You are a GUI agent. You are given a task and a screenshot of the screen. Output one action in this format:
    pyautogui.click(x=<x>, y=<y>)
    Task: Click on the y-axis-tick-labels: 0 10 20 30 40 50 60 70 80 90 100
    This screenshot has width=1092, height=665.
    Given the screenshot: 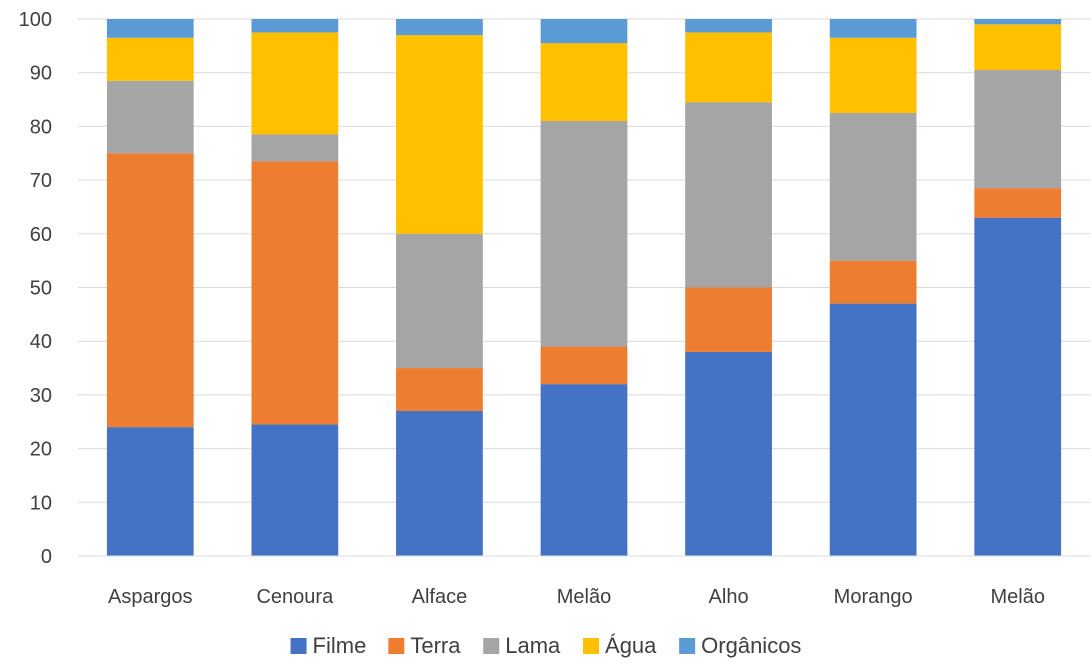 What is the action you would take?
    pyautogui.click(x=35, y=288)
    